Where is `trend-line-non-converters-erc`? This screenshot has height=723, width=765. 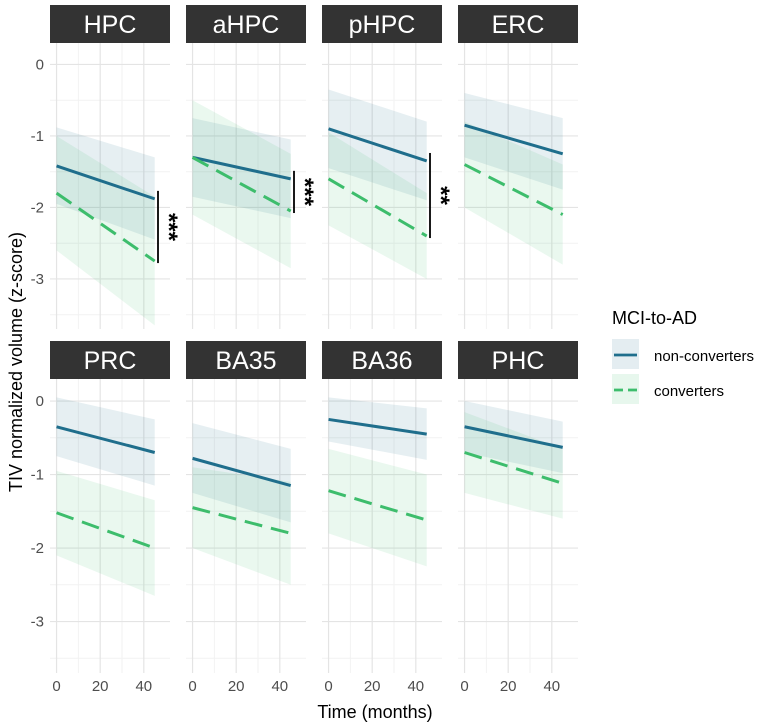 trend-line-non-converters-erc is located at coordinates (514, 139).